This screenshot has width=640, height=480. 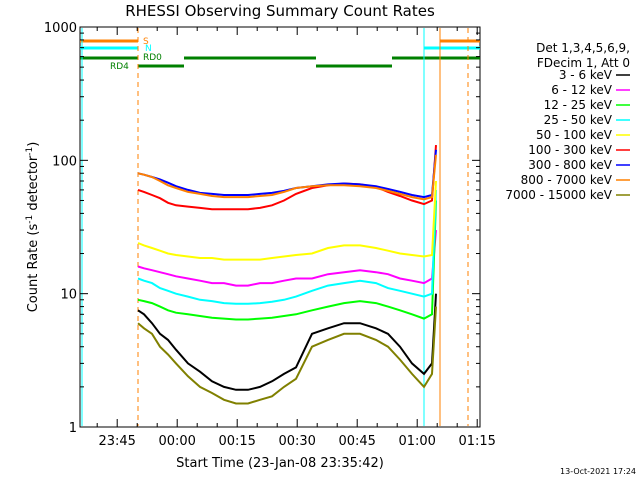 I want to click on legend-entry: 50 - 100 keV, so click(x=574, y=135).